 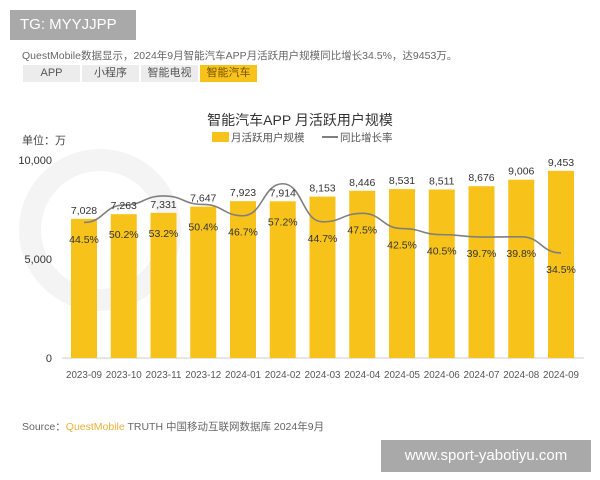 I want to click on x-tick-label: 2023-11, so click(x=164, y=375).